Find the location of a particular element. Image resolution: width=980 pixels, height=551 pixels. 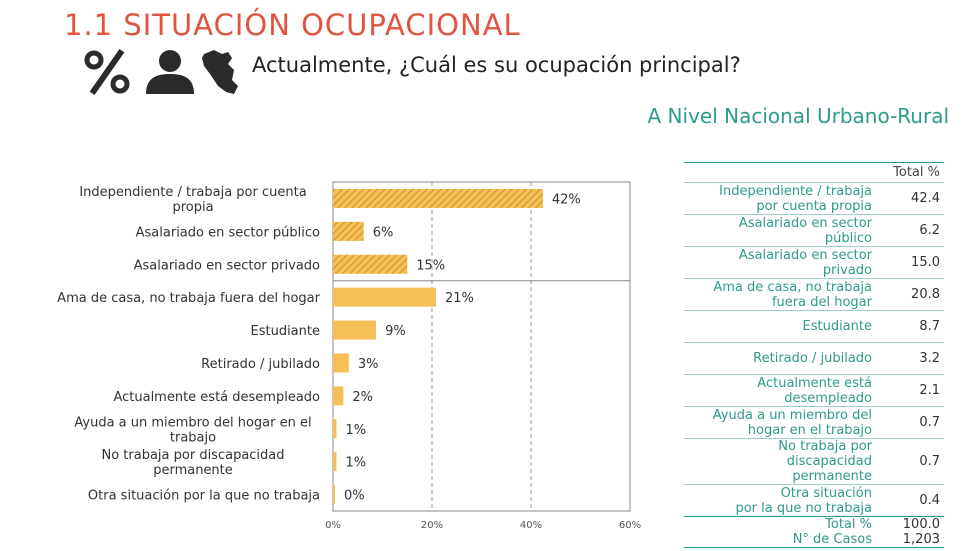

table-row-value: 3.2 is located at coordinates (910, 358).